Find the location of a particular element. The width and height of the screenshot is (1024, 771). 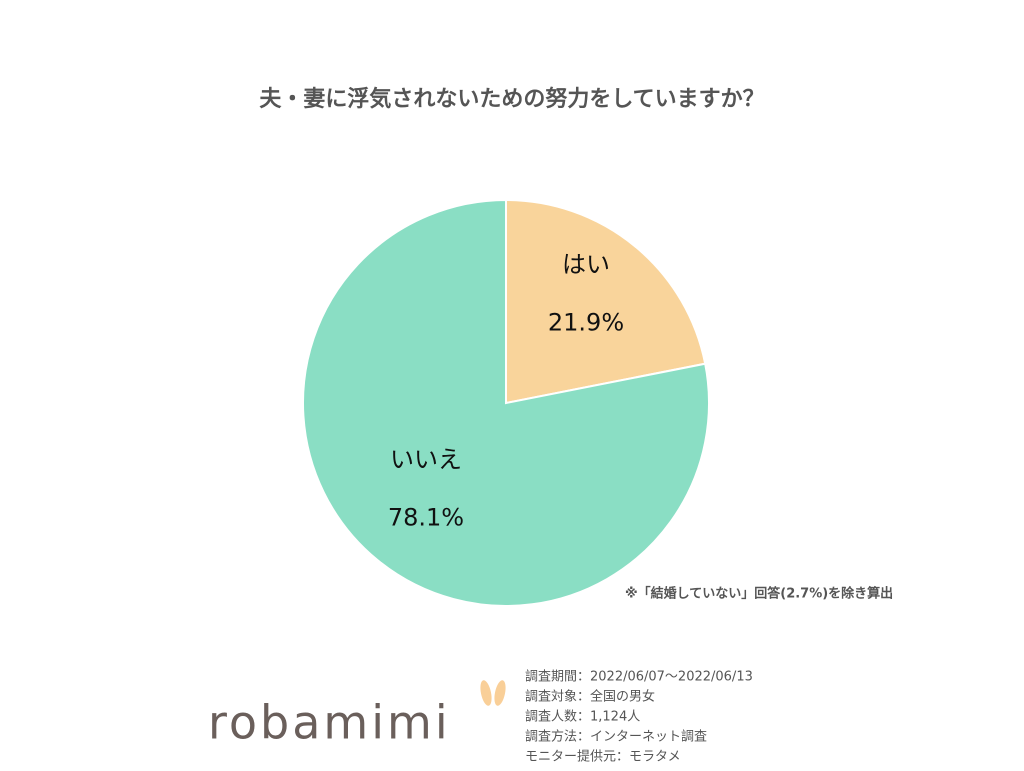

footnote: ※「結婚していない」回答(2.7%)を除き算出 is located at coordinates (759, 594).